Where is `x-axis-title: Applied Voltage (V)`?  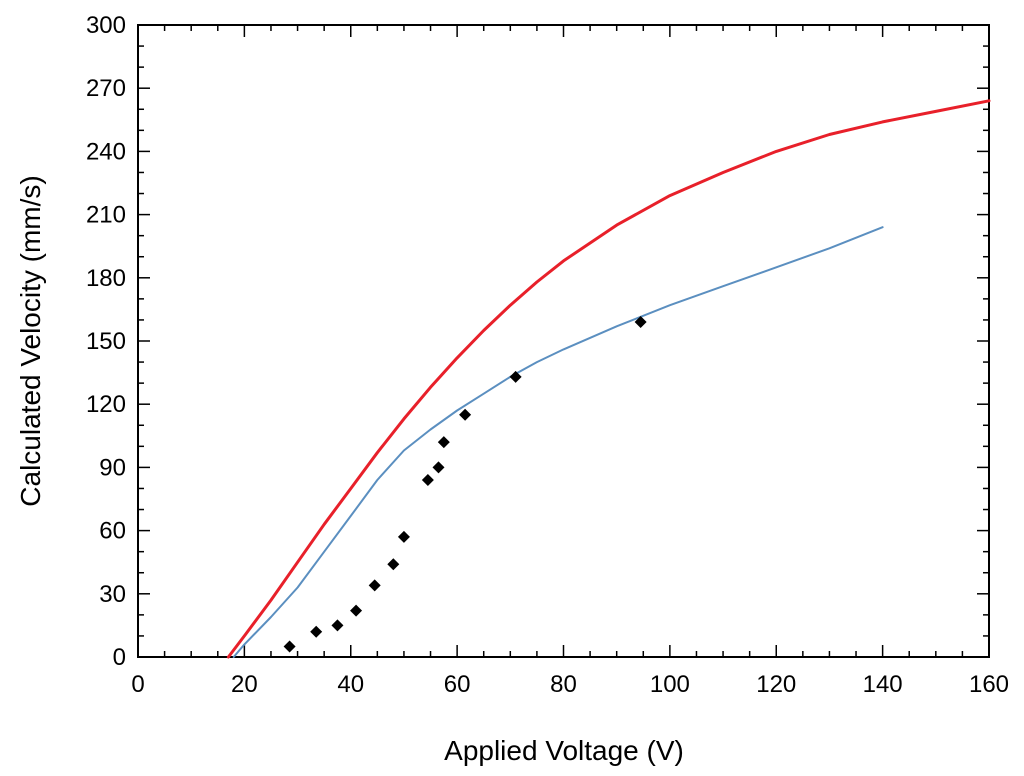
x-axis-title: Applied Voltage (V) is located at coordinates (564, 750).